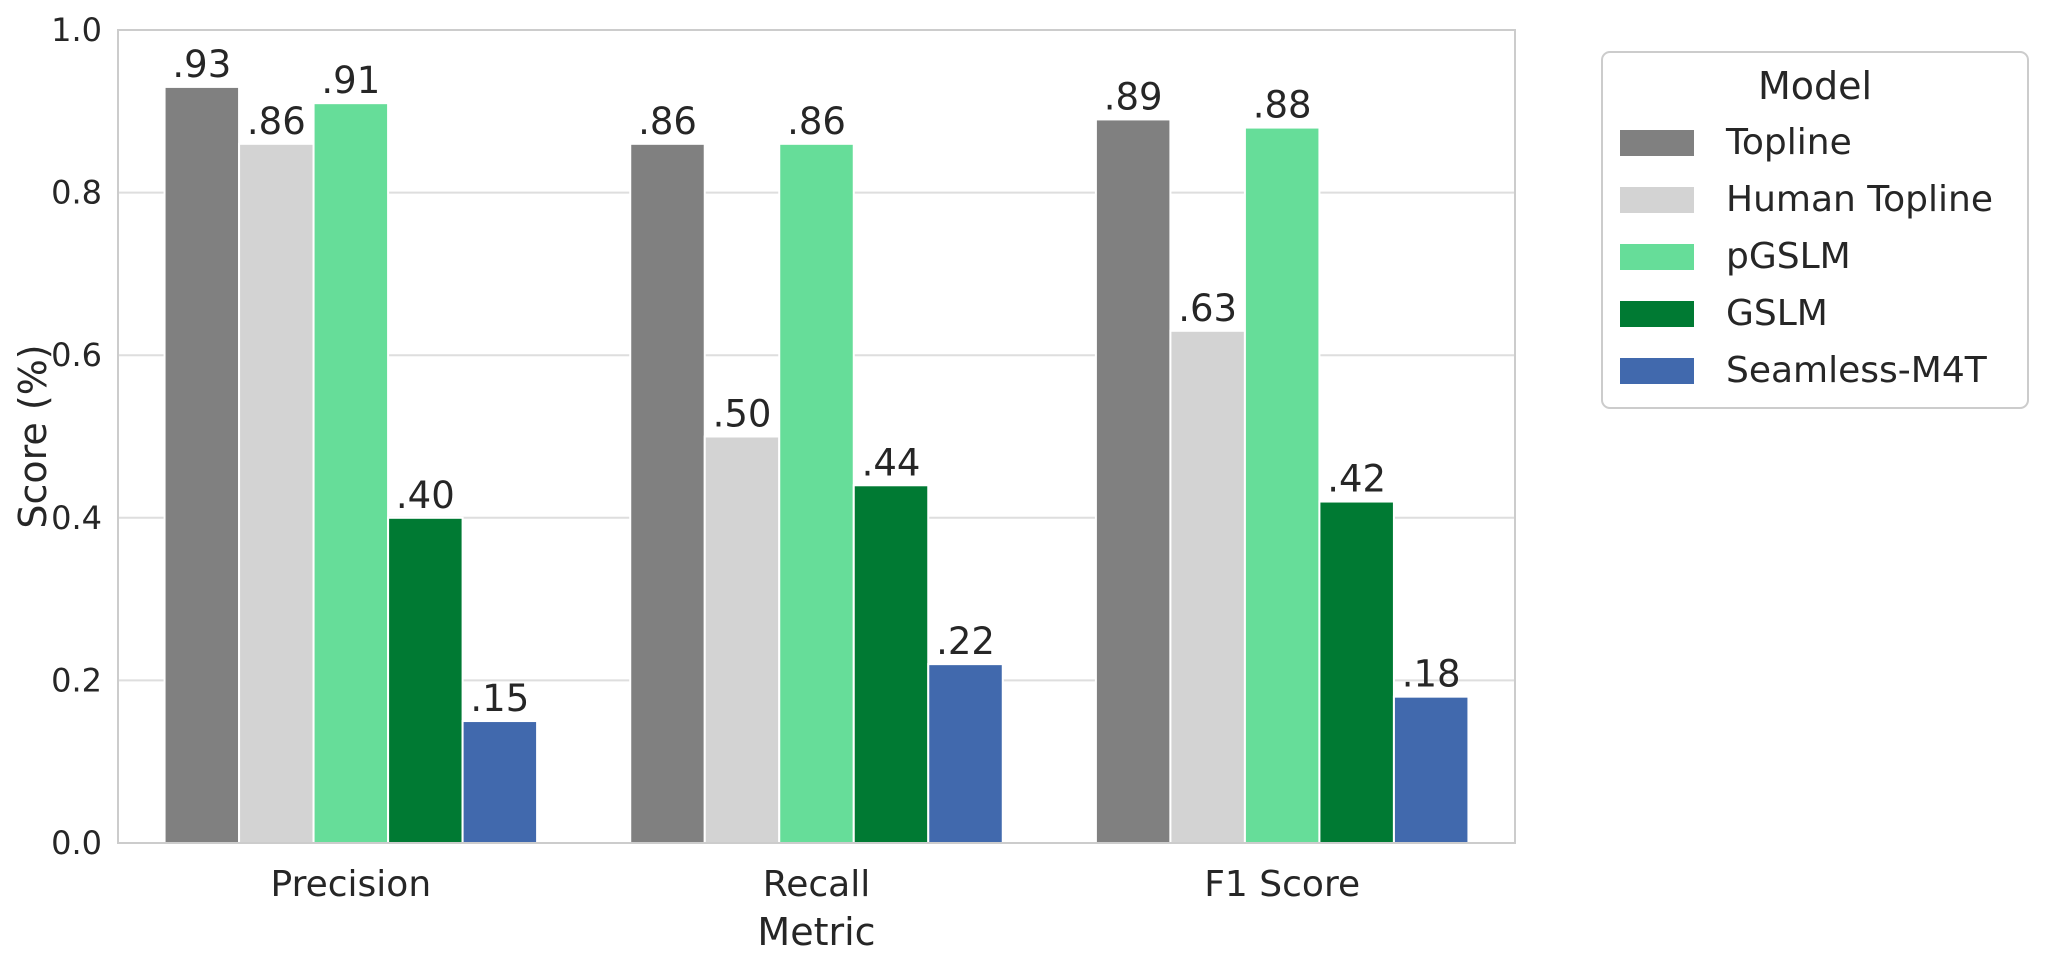 The image size is (2048, 973). What do you see at coordinates (499, 698) in the screenshot?
I see `bar-value-label: .15` at bounding box center [499, 698].